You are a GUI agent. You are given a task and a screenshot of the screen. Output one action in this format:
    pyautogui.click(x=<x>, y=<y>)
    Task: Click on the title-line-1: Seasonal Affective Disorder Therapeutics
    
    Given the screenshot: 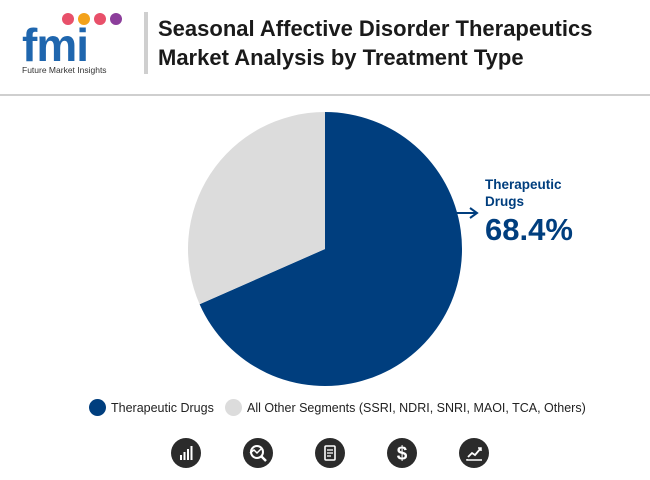 What is the action you would take?
    pyautogui.click(x=375, y=28)
    